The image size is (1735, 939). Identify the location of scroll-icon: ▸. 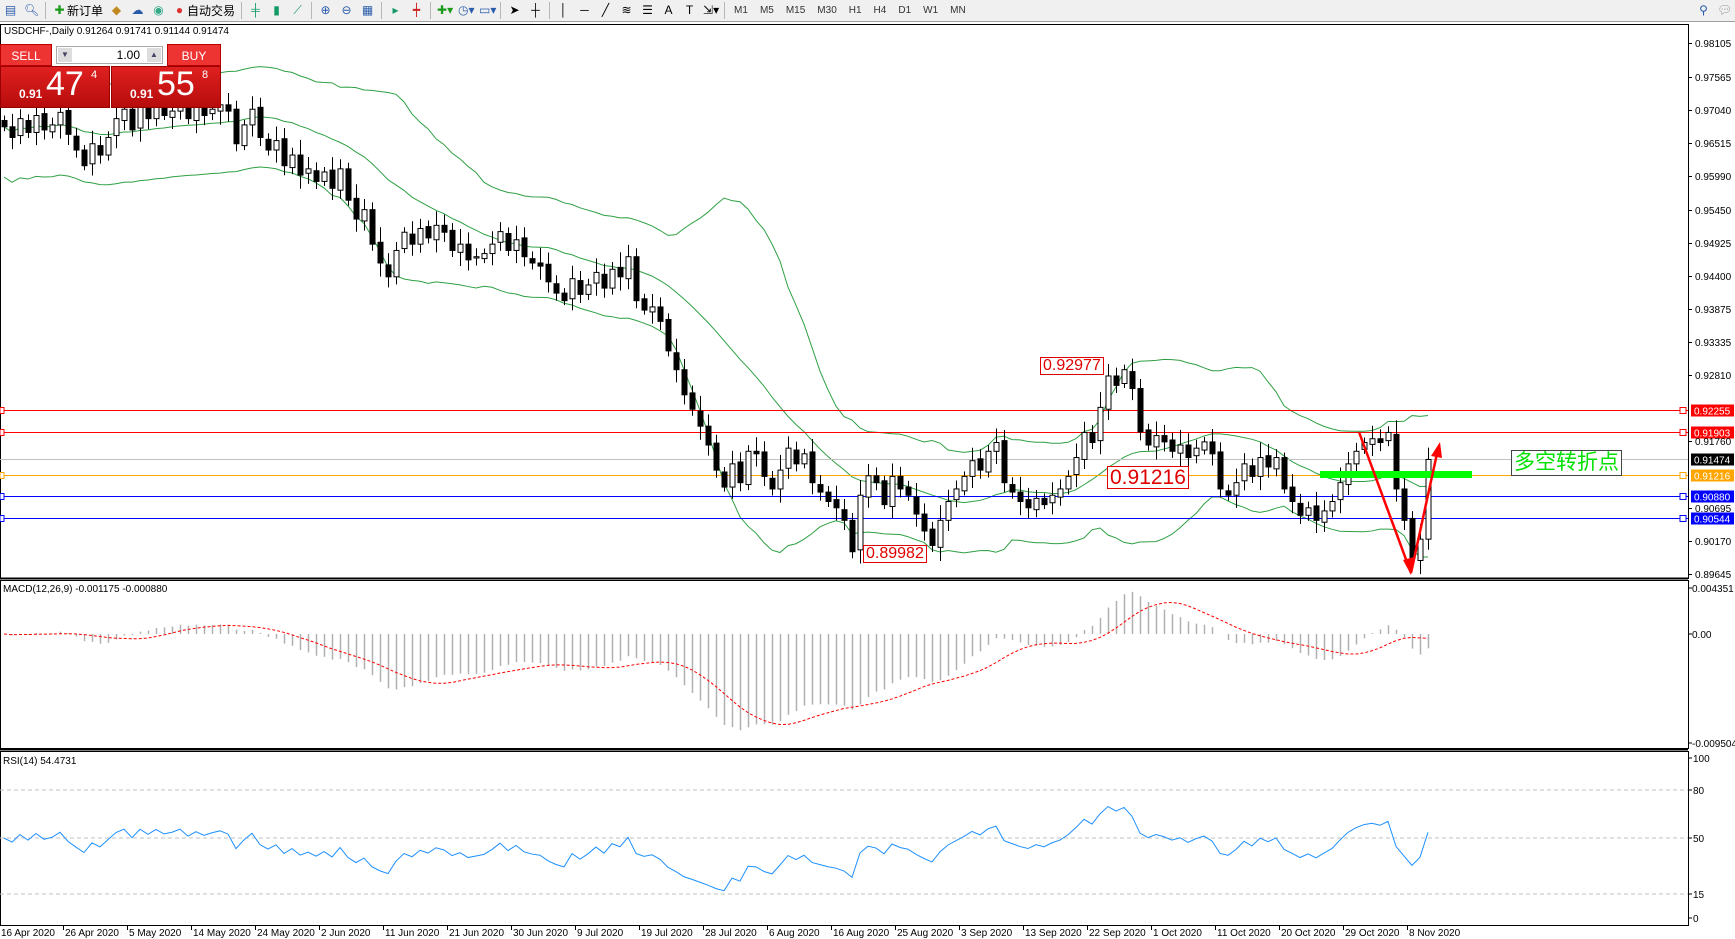
(395, 10).